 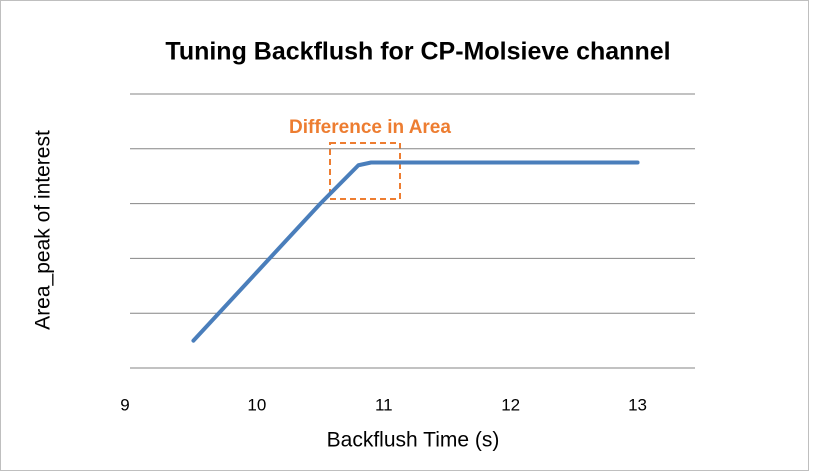 I want to click on annotation: Difference in Area, so click(x=370, y=127).